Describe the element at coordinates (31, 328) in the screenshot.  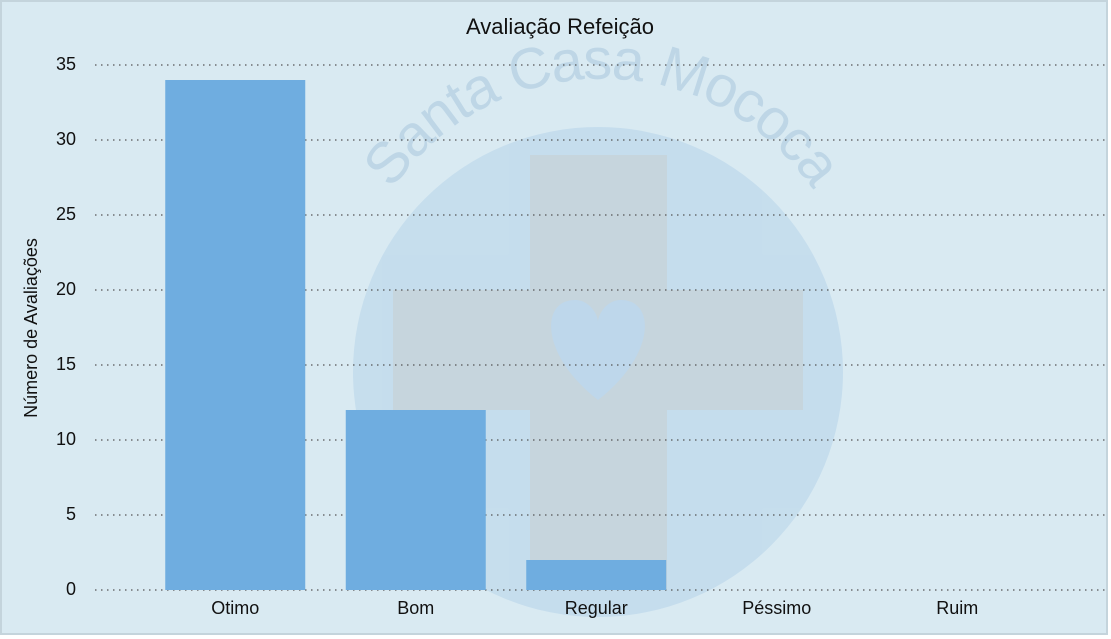
I see `y-axis-label: Número de Avaliações` at that location.